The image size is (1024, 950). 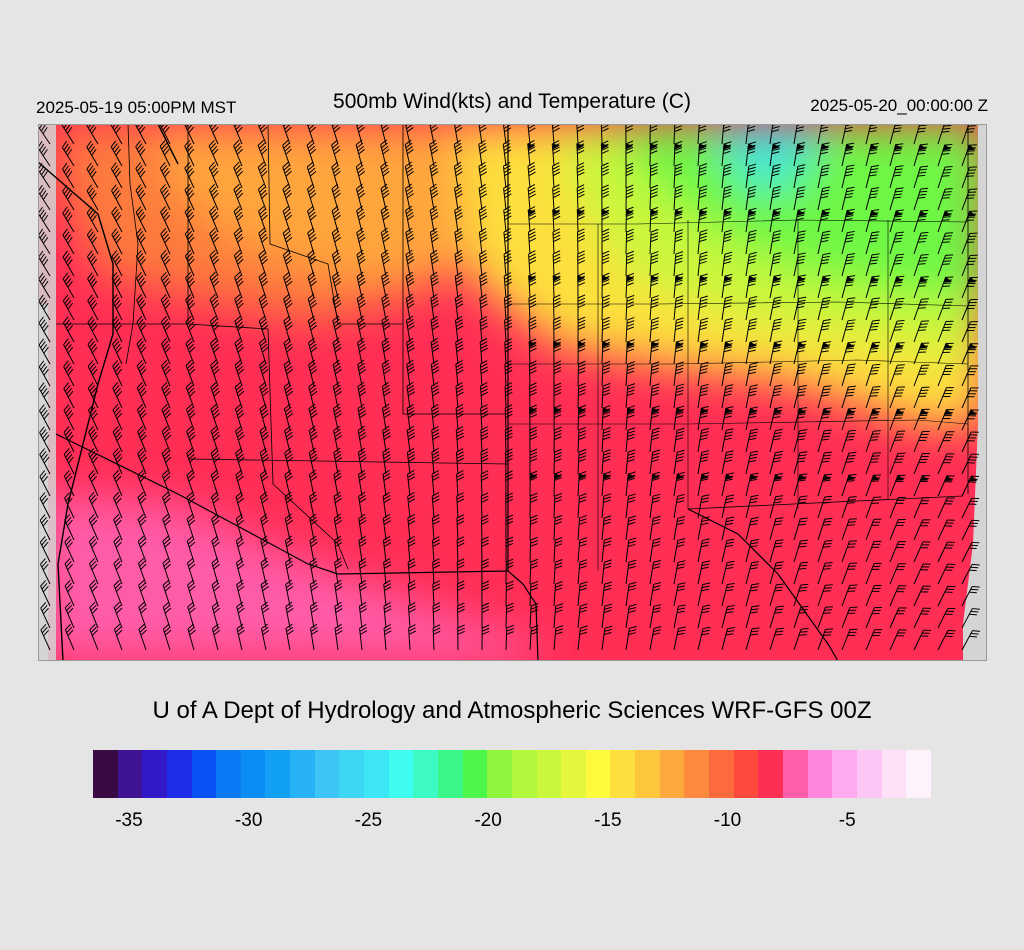 I want to click on coastline, so click(x=76, y=411).